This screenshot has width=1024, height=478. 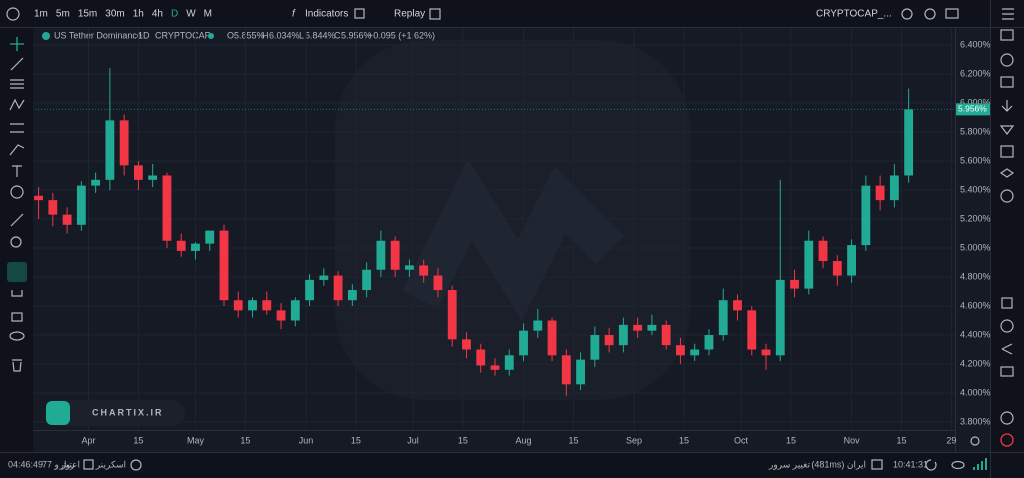 I want to click on x-tick-label: Sep, so click(x=634, y=440).